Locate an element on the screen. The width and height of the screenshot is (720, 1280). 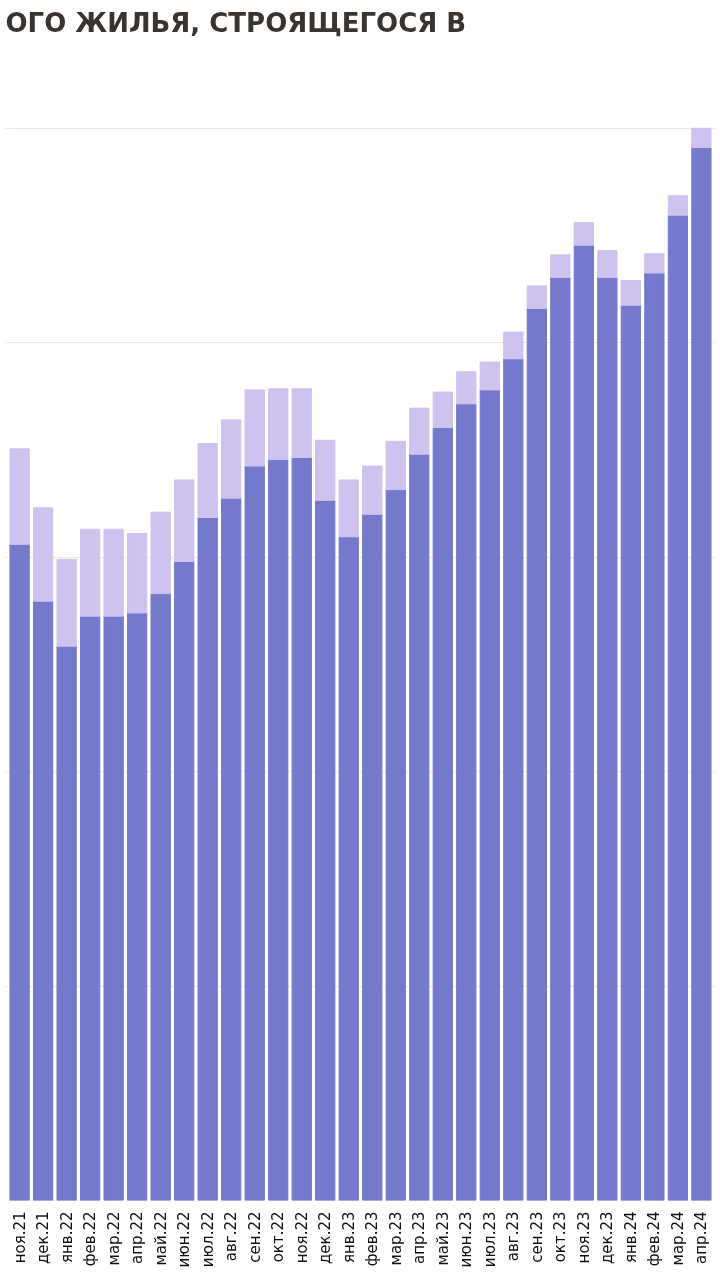
x-tick-label: янв.24 is located at coordinates (630, 1237).